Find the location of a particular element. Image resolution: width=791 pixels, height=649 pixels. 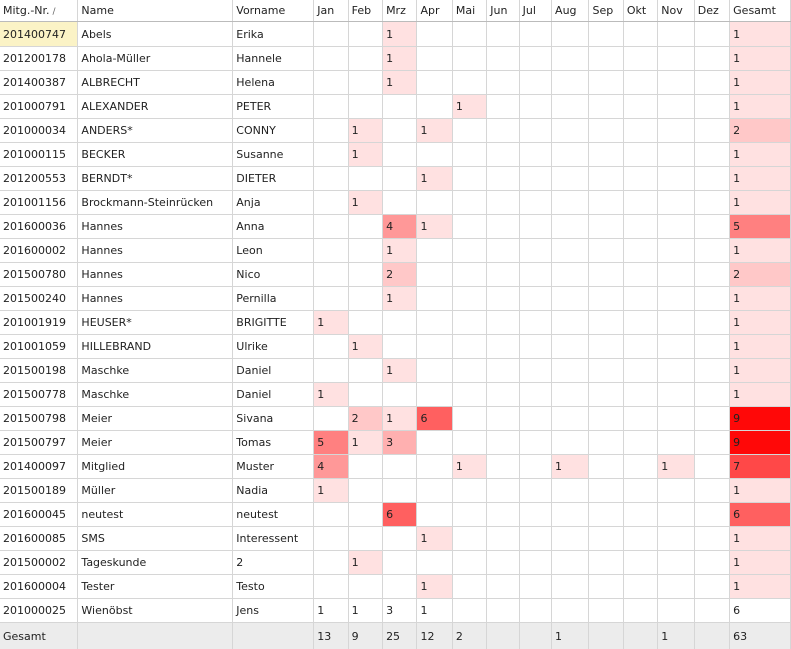

first-name-cell: Erika is located at coordinates (273, 34).